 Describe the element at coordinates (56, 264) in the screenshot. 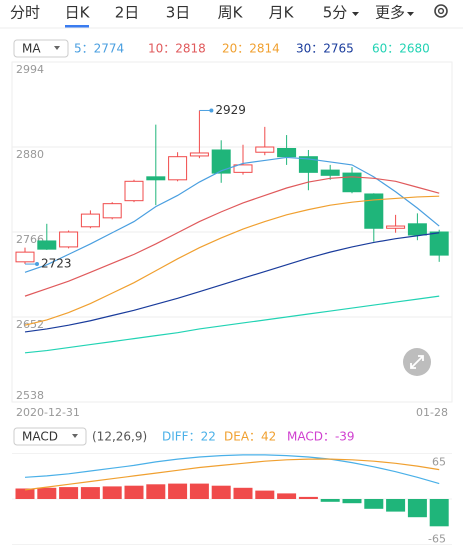

I see `extreme-label: 2723` at that location.